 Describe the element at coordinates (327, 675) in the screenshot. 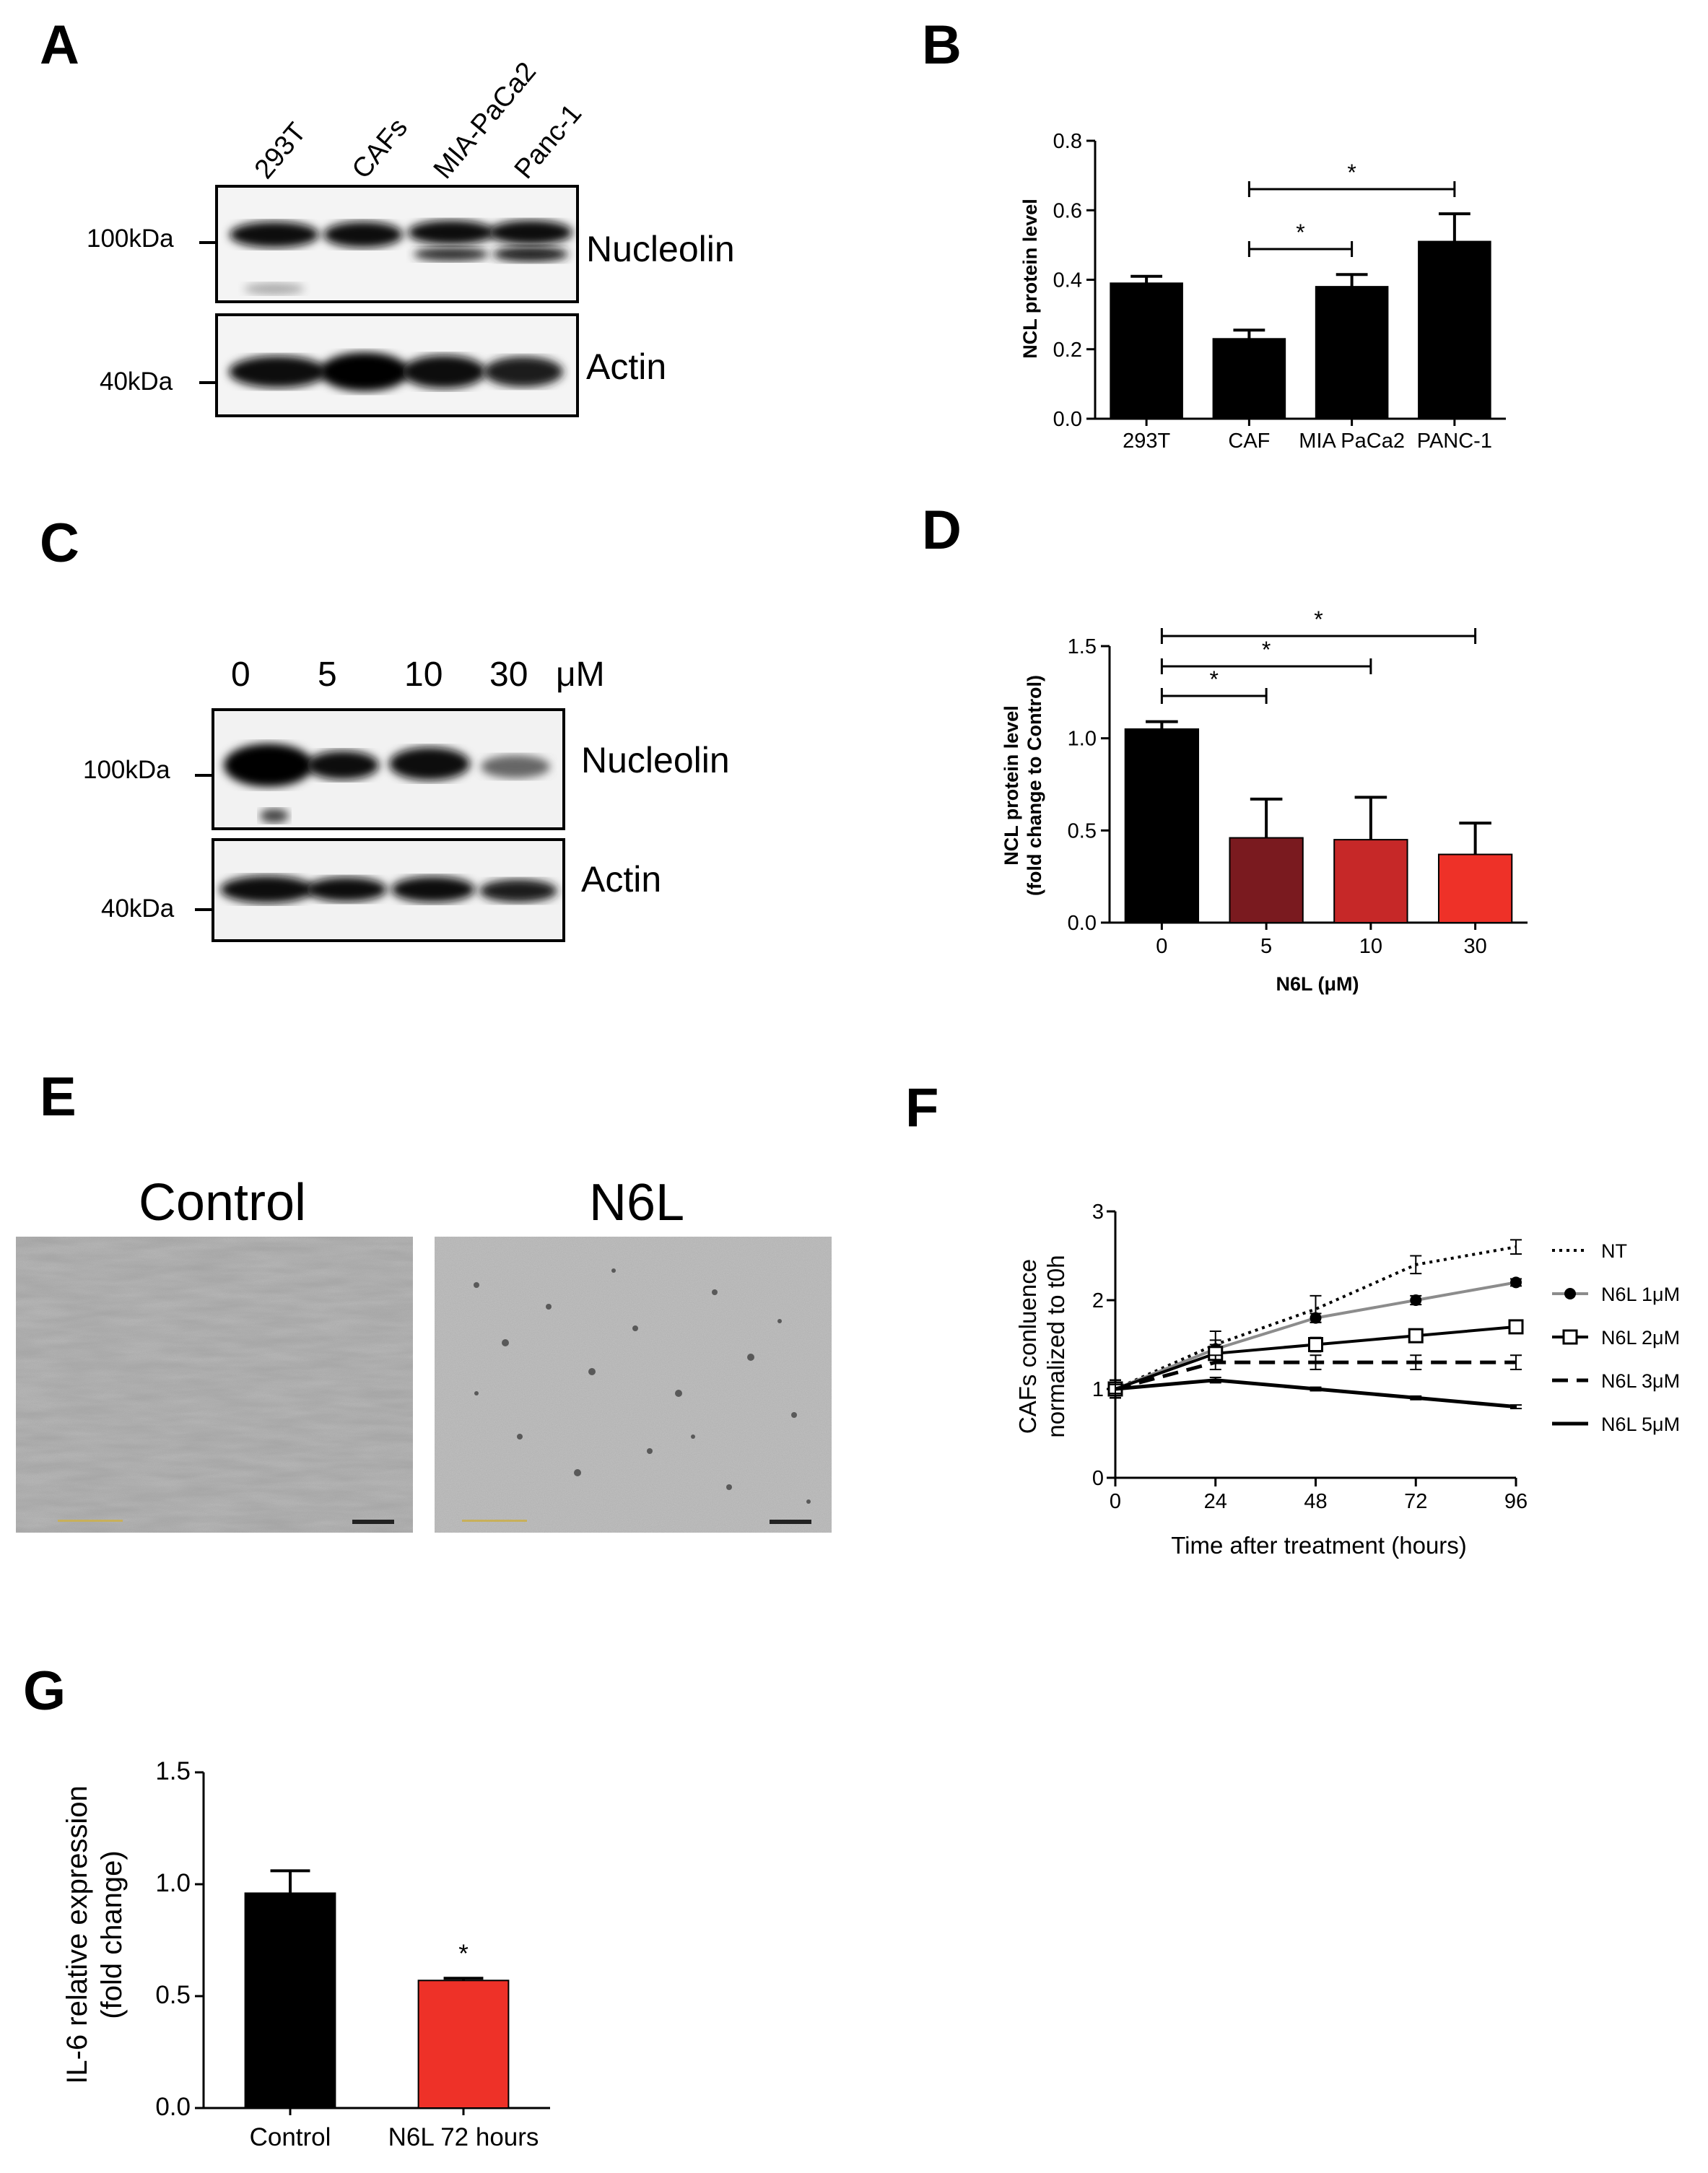

I see `panel-c-dose-label: 5` at that location.